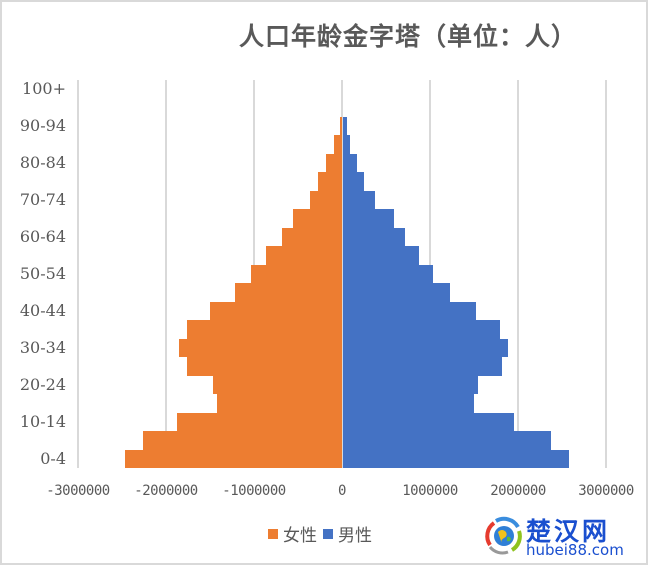 The height and width of the screenshot is (565, 648). I want to click on watermark: 楚汉网 hubei88.com, so click(564, 537).